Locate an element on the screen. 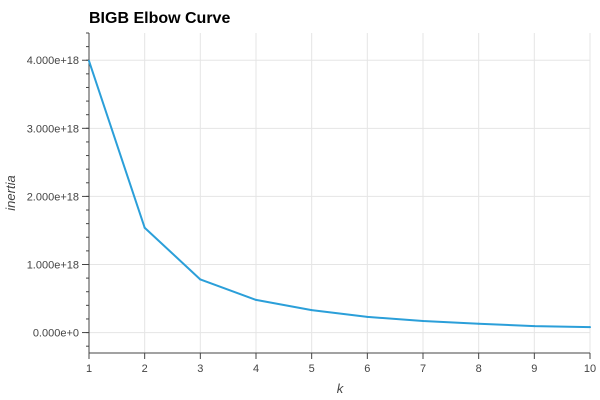 This screenshot has height=400, width=600. x-tick-label: 6 is located at coordinates (367, 369).